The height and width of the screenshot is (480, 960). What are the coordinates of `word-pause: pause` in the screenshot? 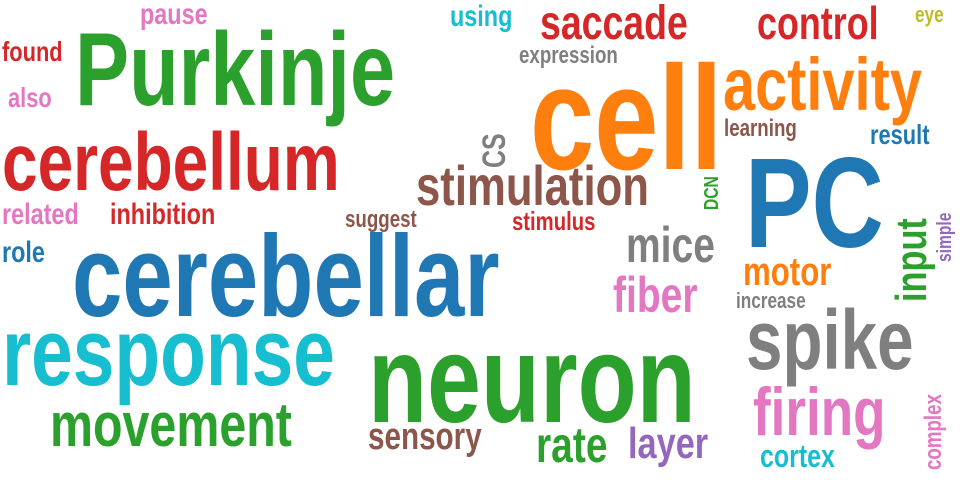 It's located at (174, 15).